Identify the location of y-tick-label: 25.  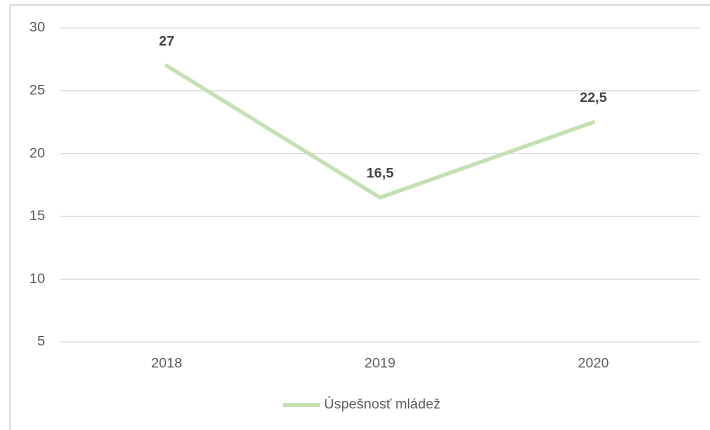
(37, 90).